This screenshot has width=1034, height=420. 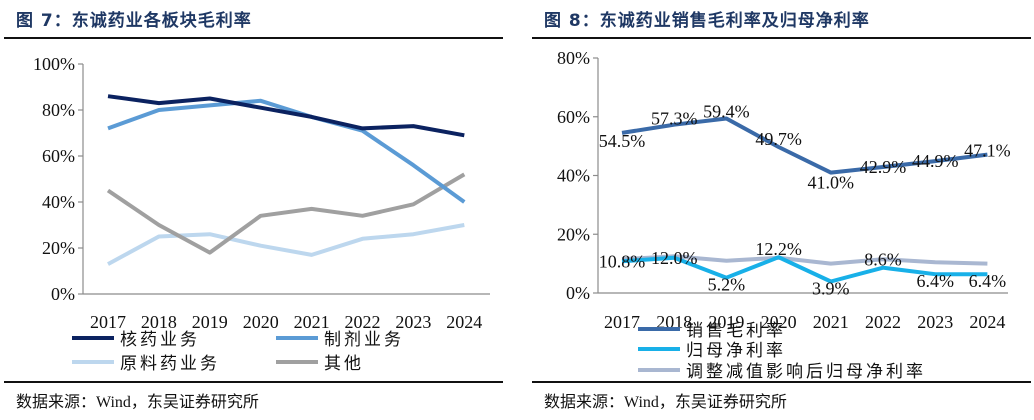 I want to click on legend-label: 销售毛利率, so click(x=736, y=330).